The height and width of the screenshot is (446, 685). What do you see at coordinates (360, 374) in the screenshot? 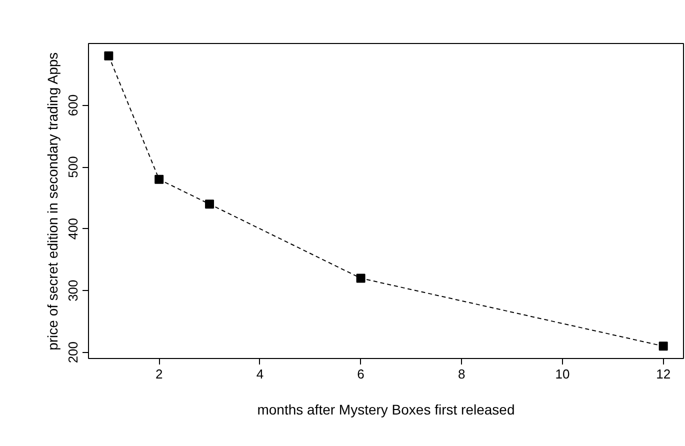
I see `x-tick-label: 6` at bounding box center [360, 374].